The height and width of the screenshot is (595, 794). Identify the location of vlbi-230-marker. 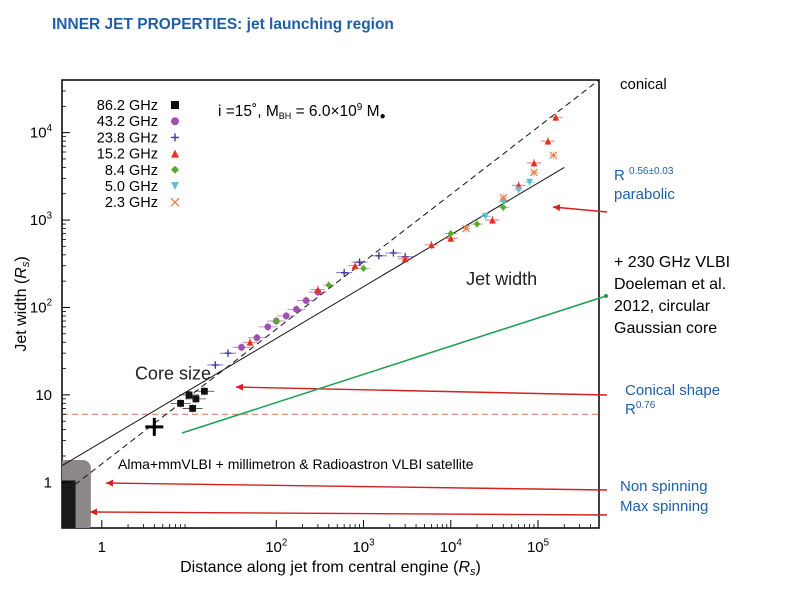
(154, 426).